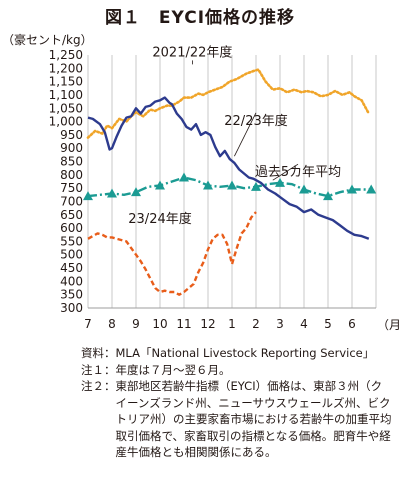  I want to click on y-tick-label: 1,200, so click(66, 68).